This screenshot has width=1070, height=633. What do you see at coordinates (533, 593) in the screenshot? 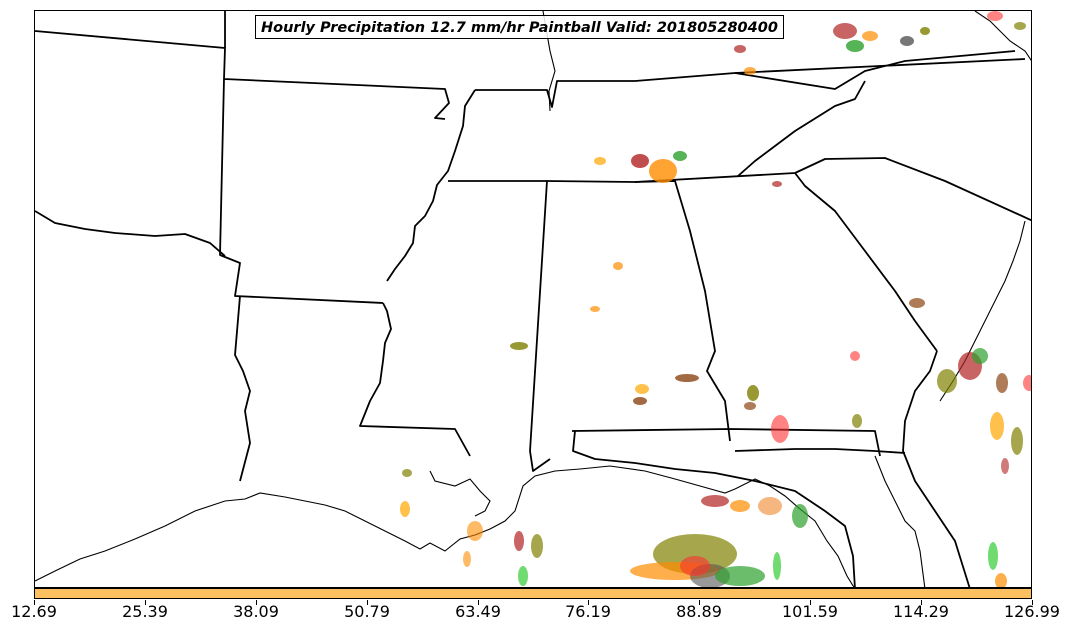
I see `colorbar` at bounding box center [533, 593].